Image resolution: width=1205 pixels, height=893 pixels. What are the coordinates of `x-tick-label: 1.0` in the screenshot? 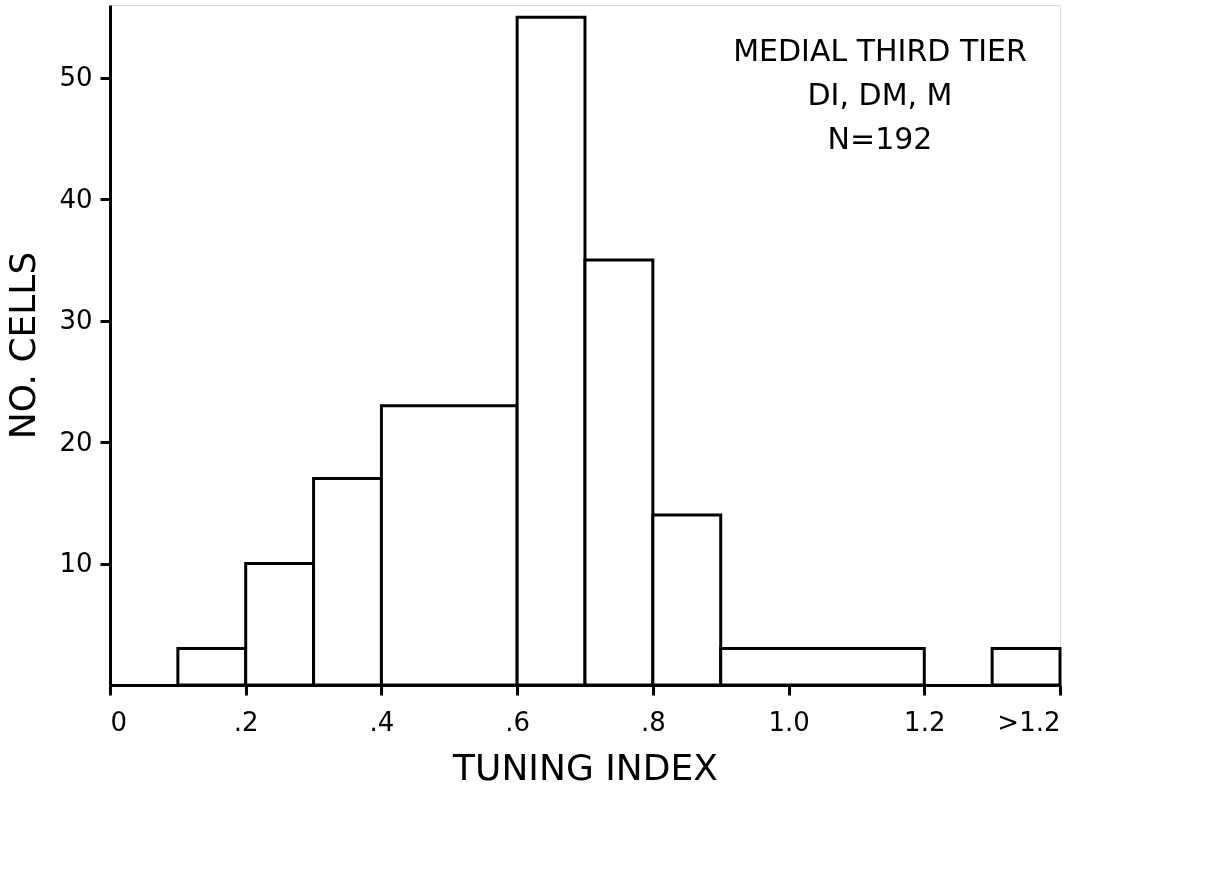 It's located at (789, 721).